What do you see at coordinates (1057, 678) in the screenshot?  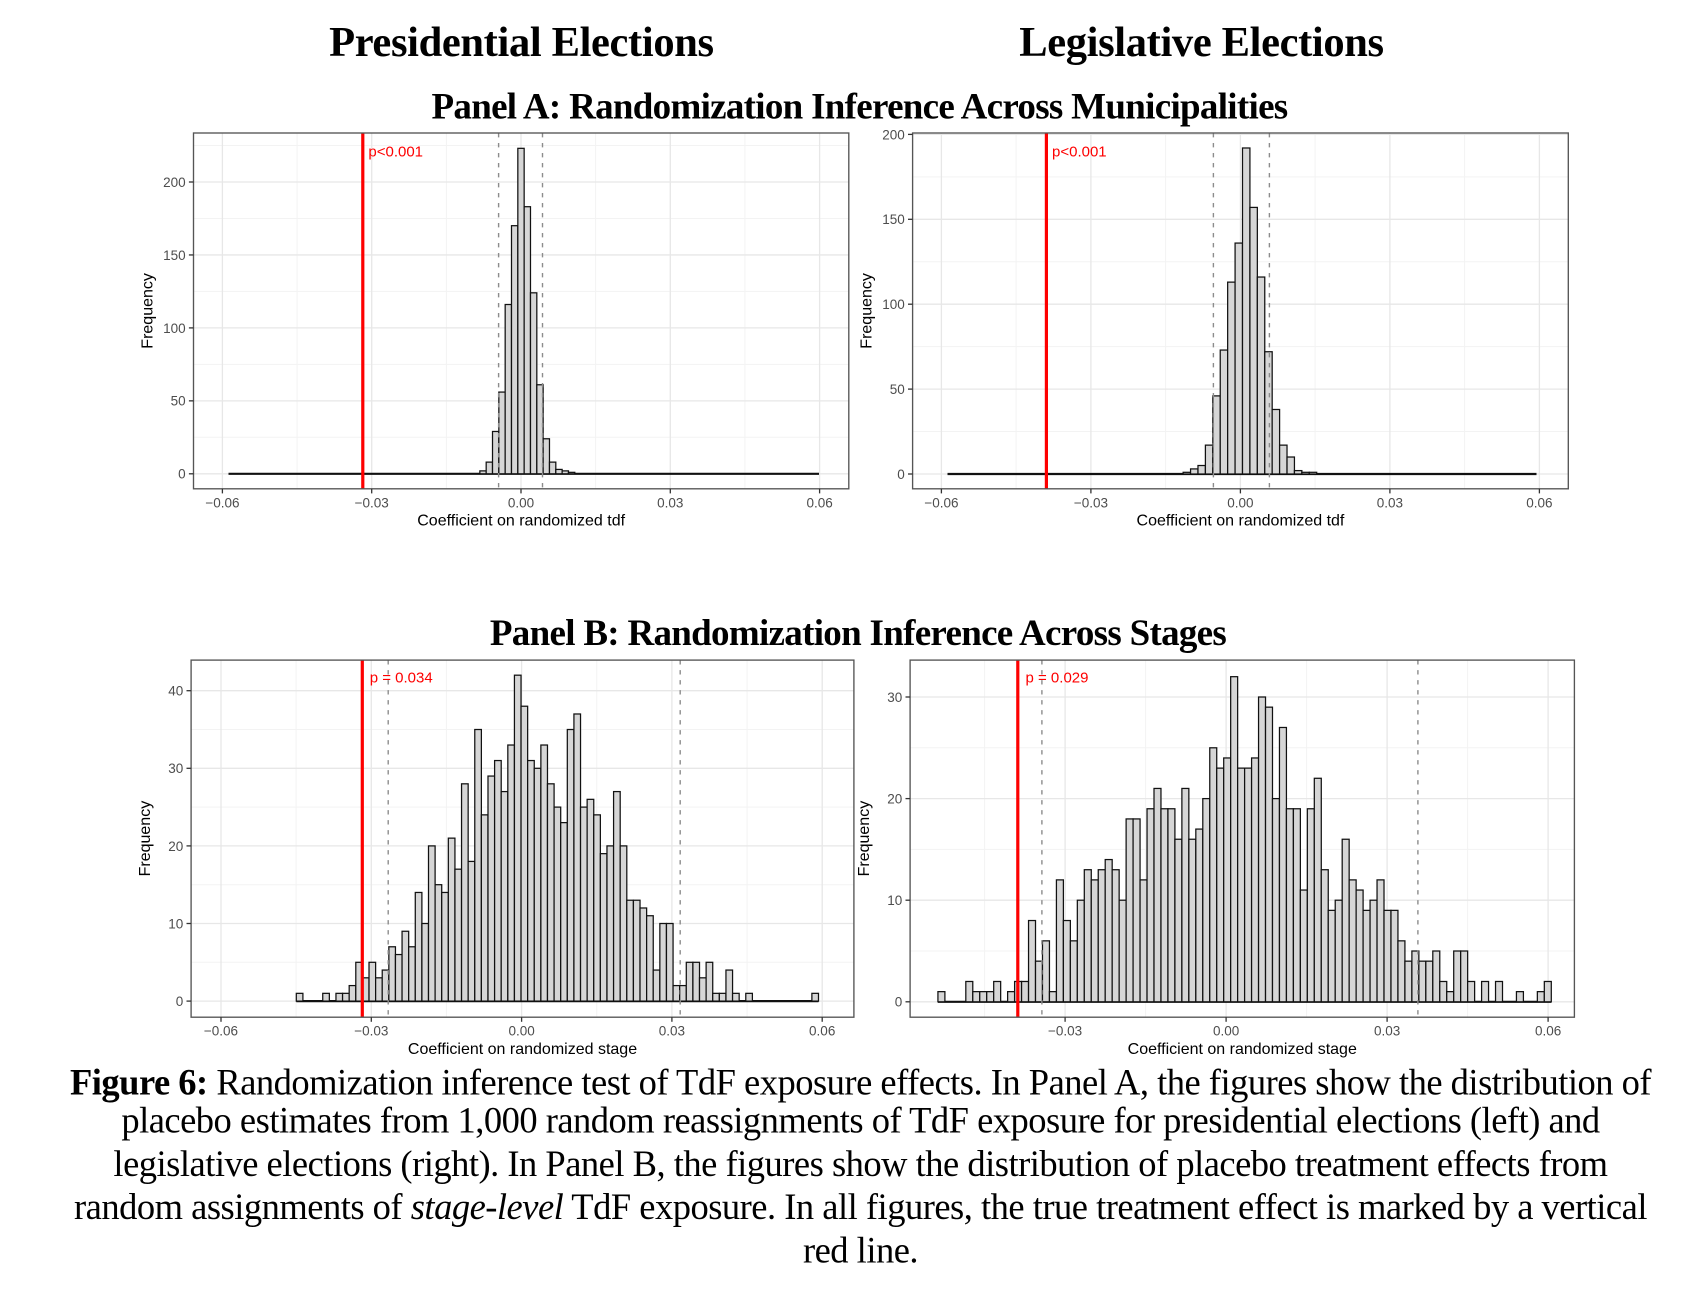 I see `svg-text: p = 0.029` at bounding box center [1057, 678].